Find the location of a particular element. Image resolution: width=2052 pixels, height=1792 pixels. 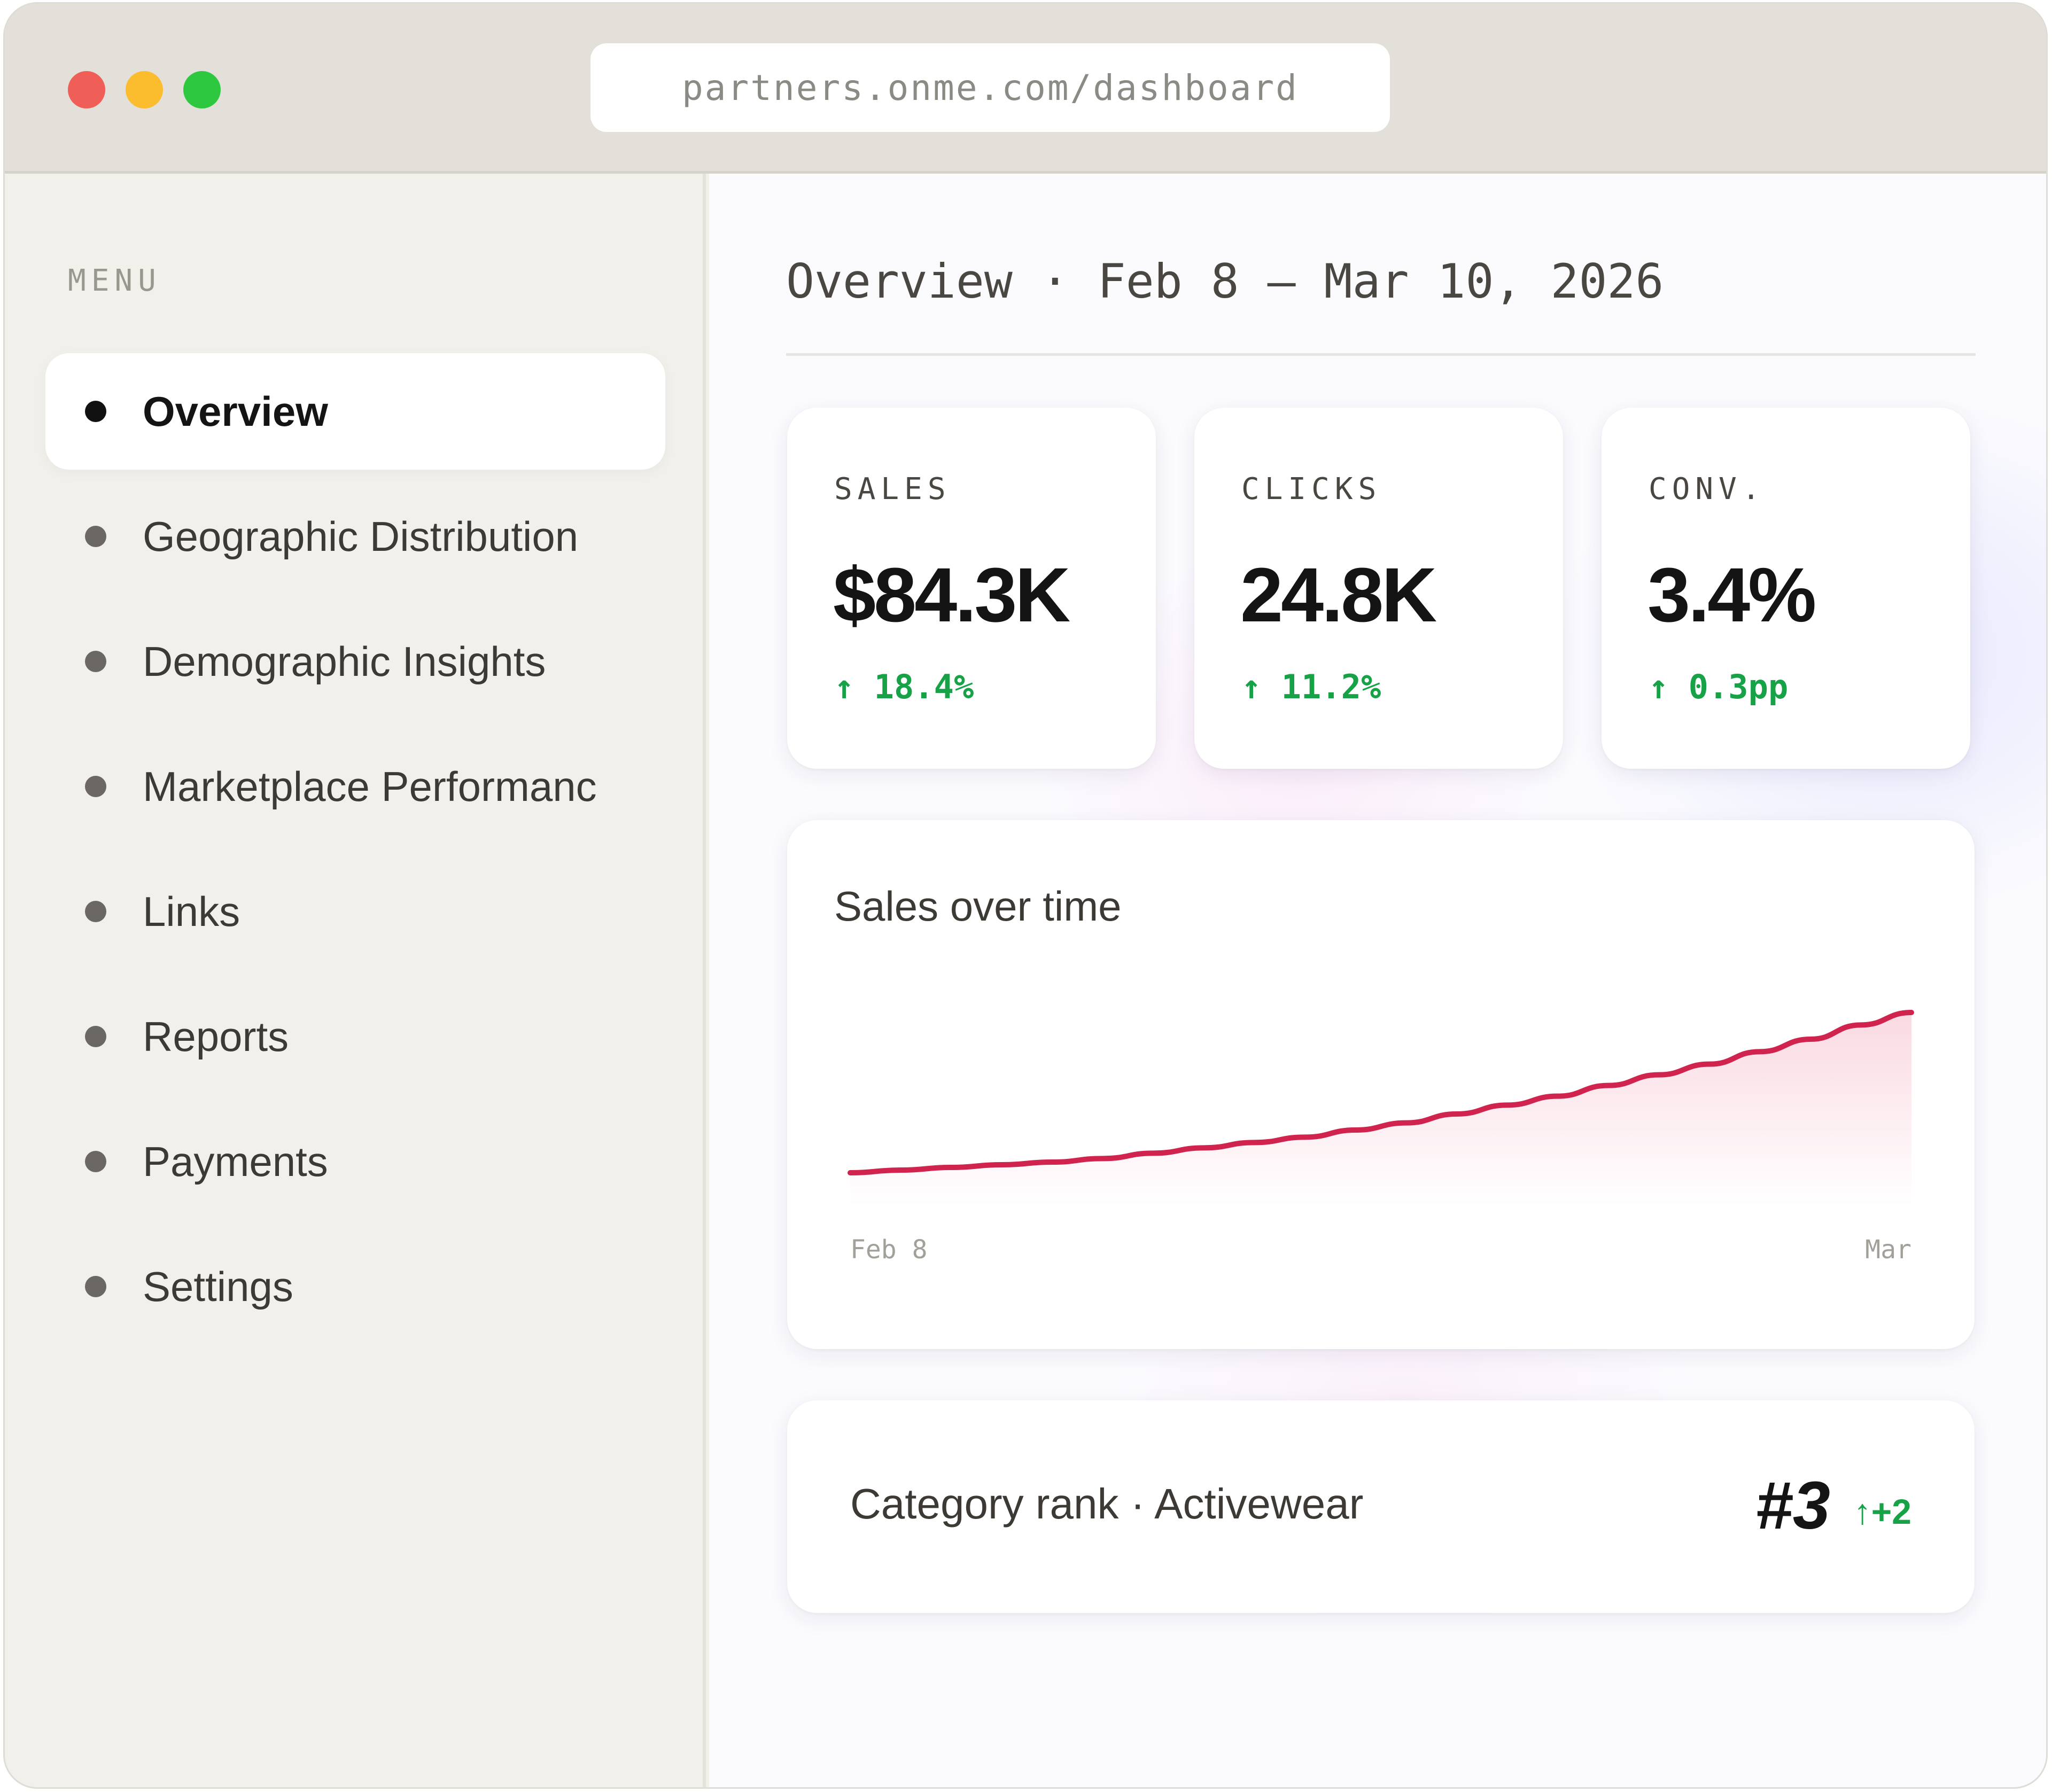

sales-chart: Feb 8 Mar is located at coordinates (1381, 1137).